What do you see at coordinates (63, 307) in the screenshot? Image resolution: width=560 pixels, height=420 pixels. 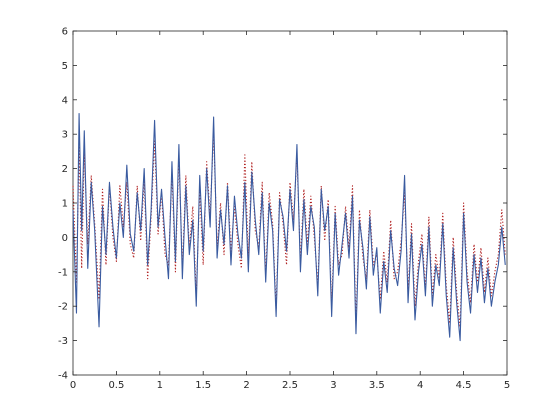 I see `y-tick-label: -2` at bounding box center [63, 307].